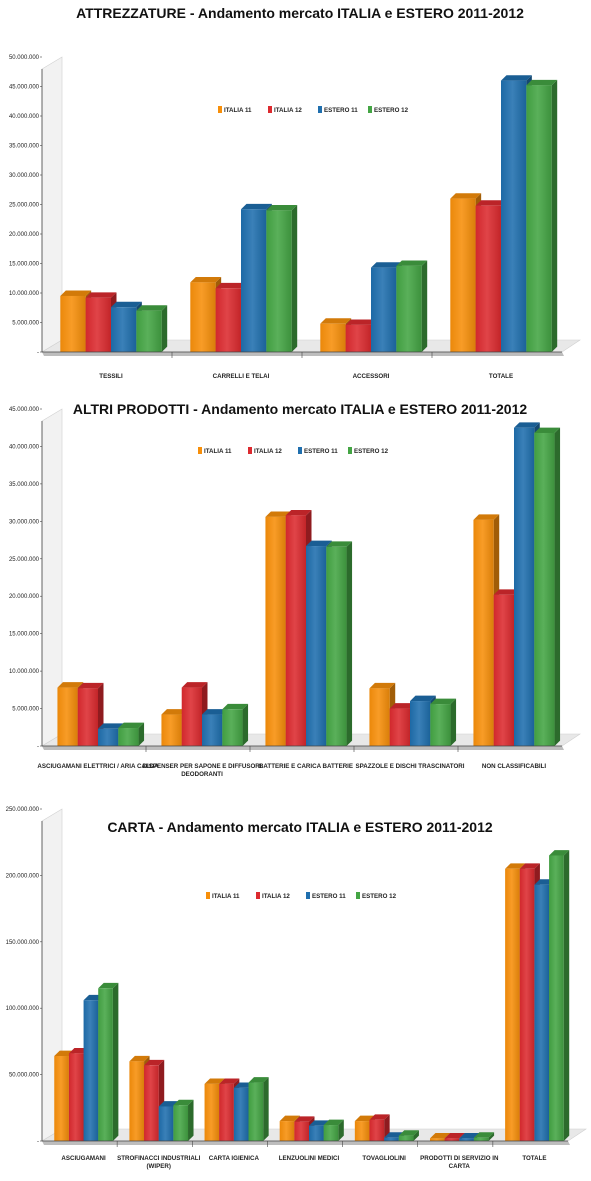 This screenshot has height=1181, width=591. Describe the element at coordinates (514, 766) in the screenshot. I see `category-label: NON CLASSIFICABILI` at that location.